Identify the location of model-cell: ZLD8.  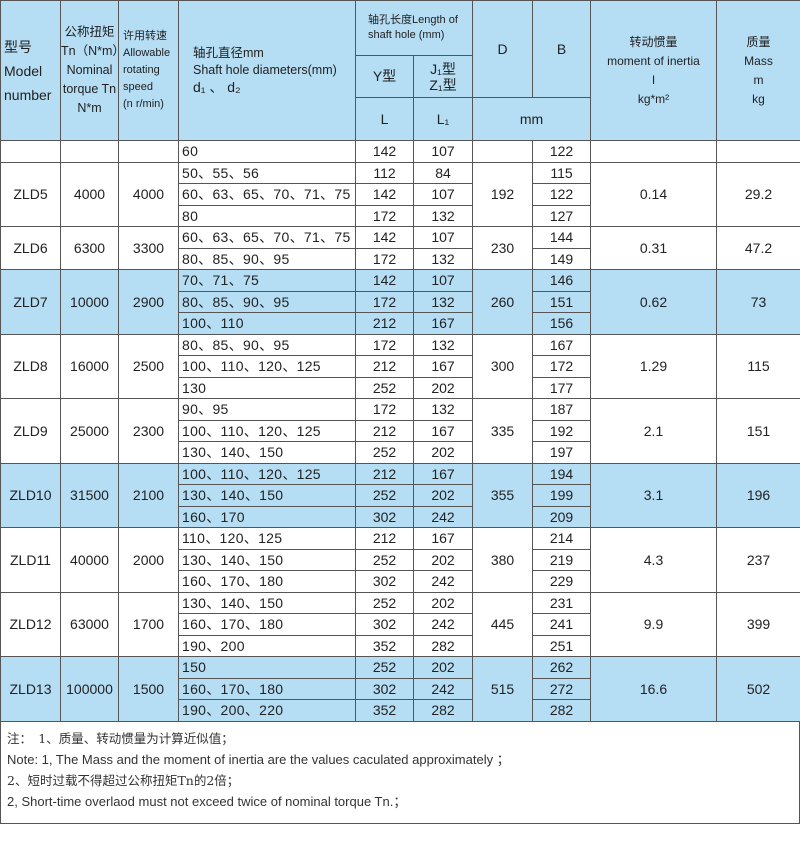
(30, 366).